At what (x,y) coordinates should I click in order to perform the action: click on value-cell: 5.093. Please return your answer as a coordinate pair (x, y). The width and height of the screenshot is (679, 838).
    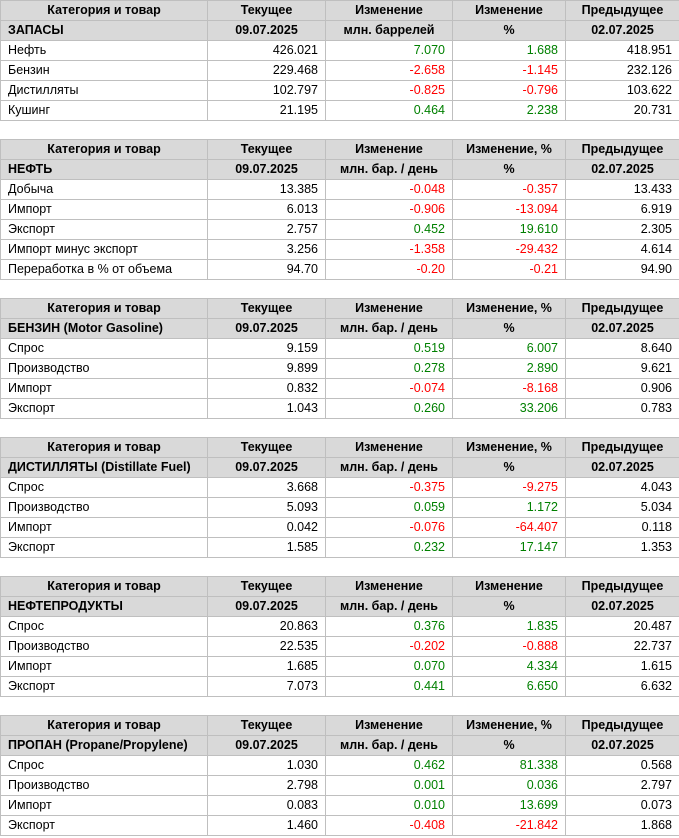
    Looking at the image, I should click on (266, 507).